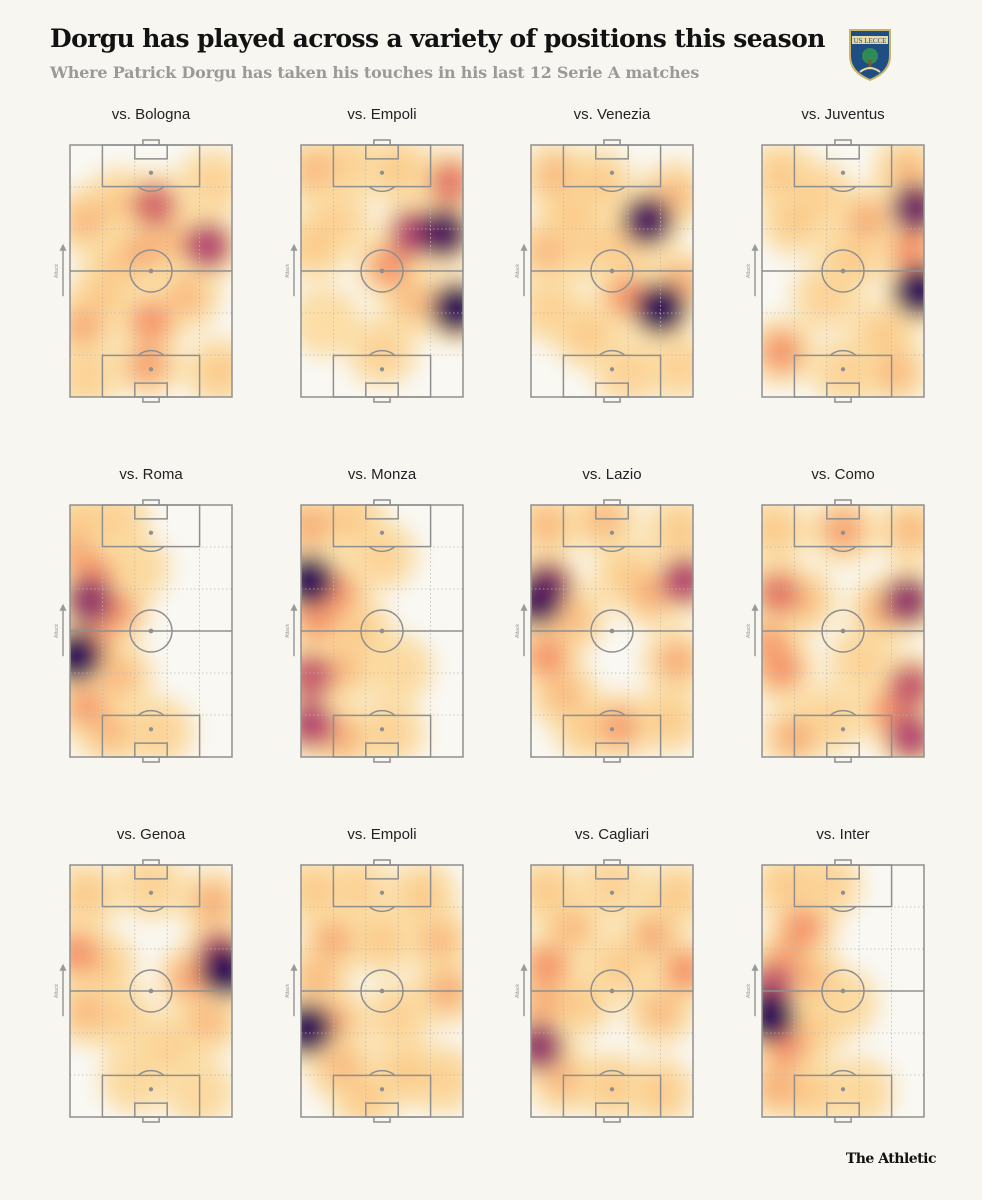 Image resolution: width=982 pixels, height=1200 pixels. What do you see at coordinates (611, 474) in the screenshot?
I see `match-label: vs. Lazio` at bounding box center [611, 474].